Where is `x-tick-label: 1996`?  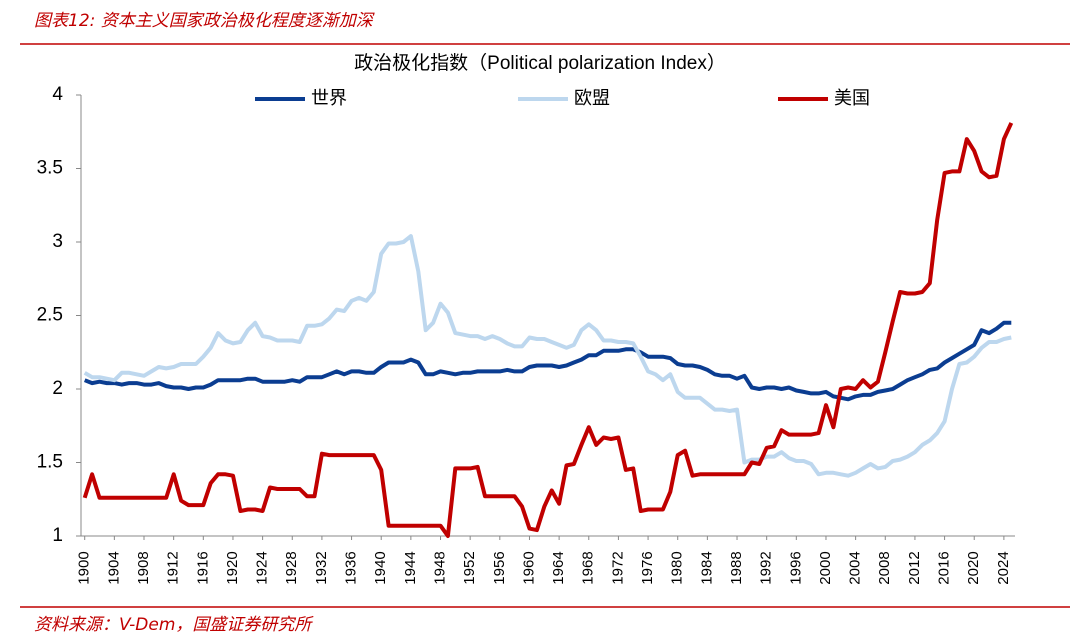 x-tick-label: 1996 is located at coordinates (795, 567).